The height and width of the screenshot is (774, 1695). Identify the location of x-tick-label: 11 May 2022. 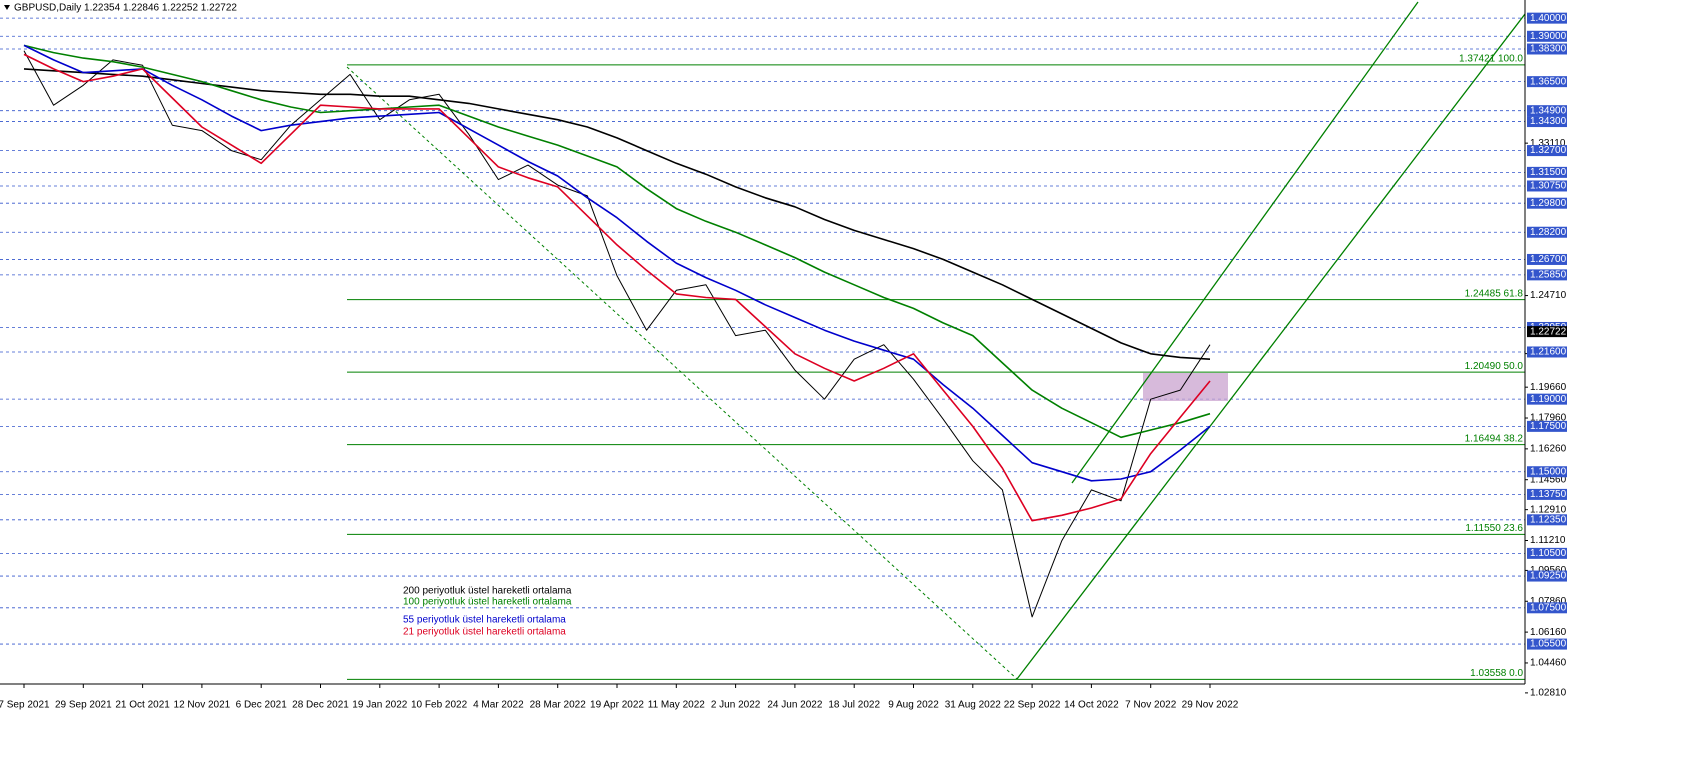
(677, 705).